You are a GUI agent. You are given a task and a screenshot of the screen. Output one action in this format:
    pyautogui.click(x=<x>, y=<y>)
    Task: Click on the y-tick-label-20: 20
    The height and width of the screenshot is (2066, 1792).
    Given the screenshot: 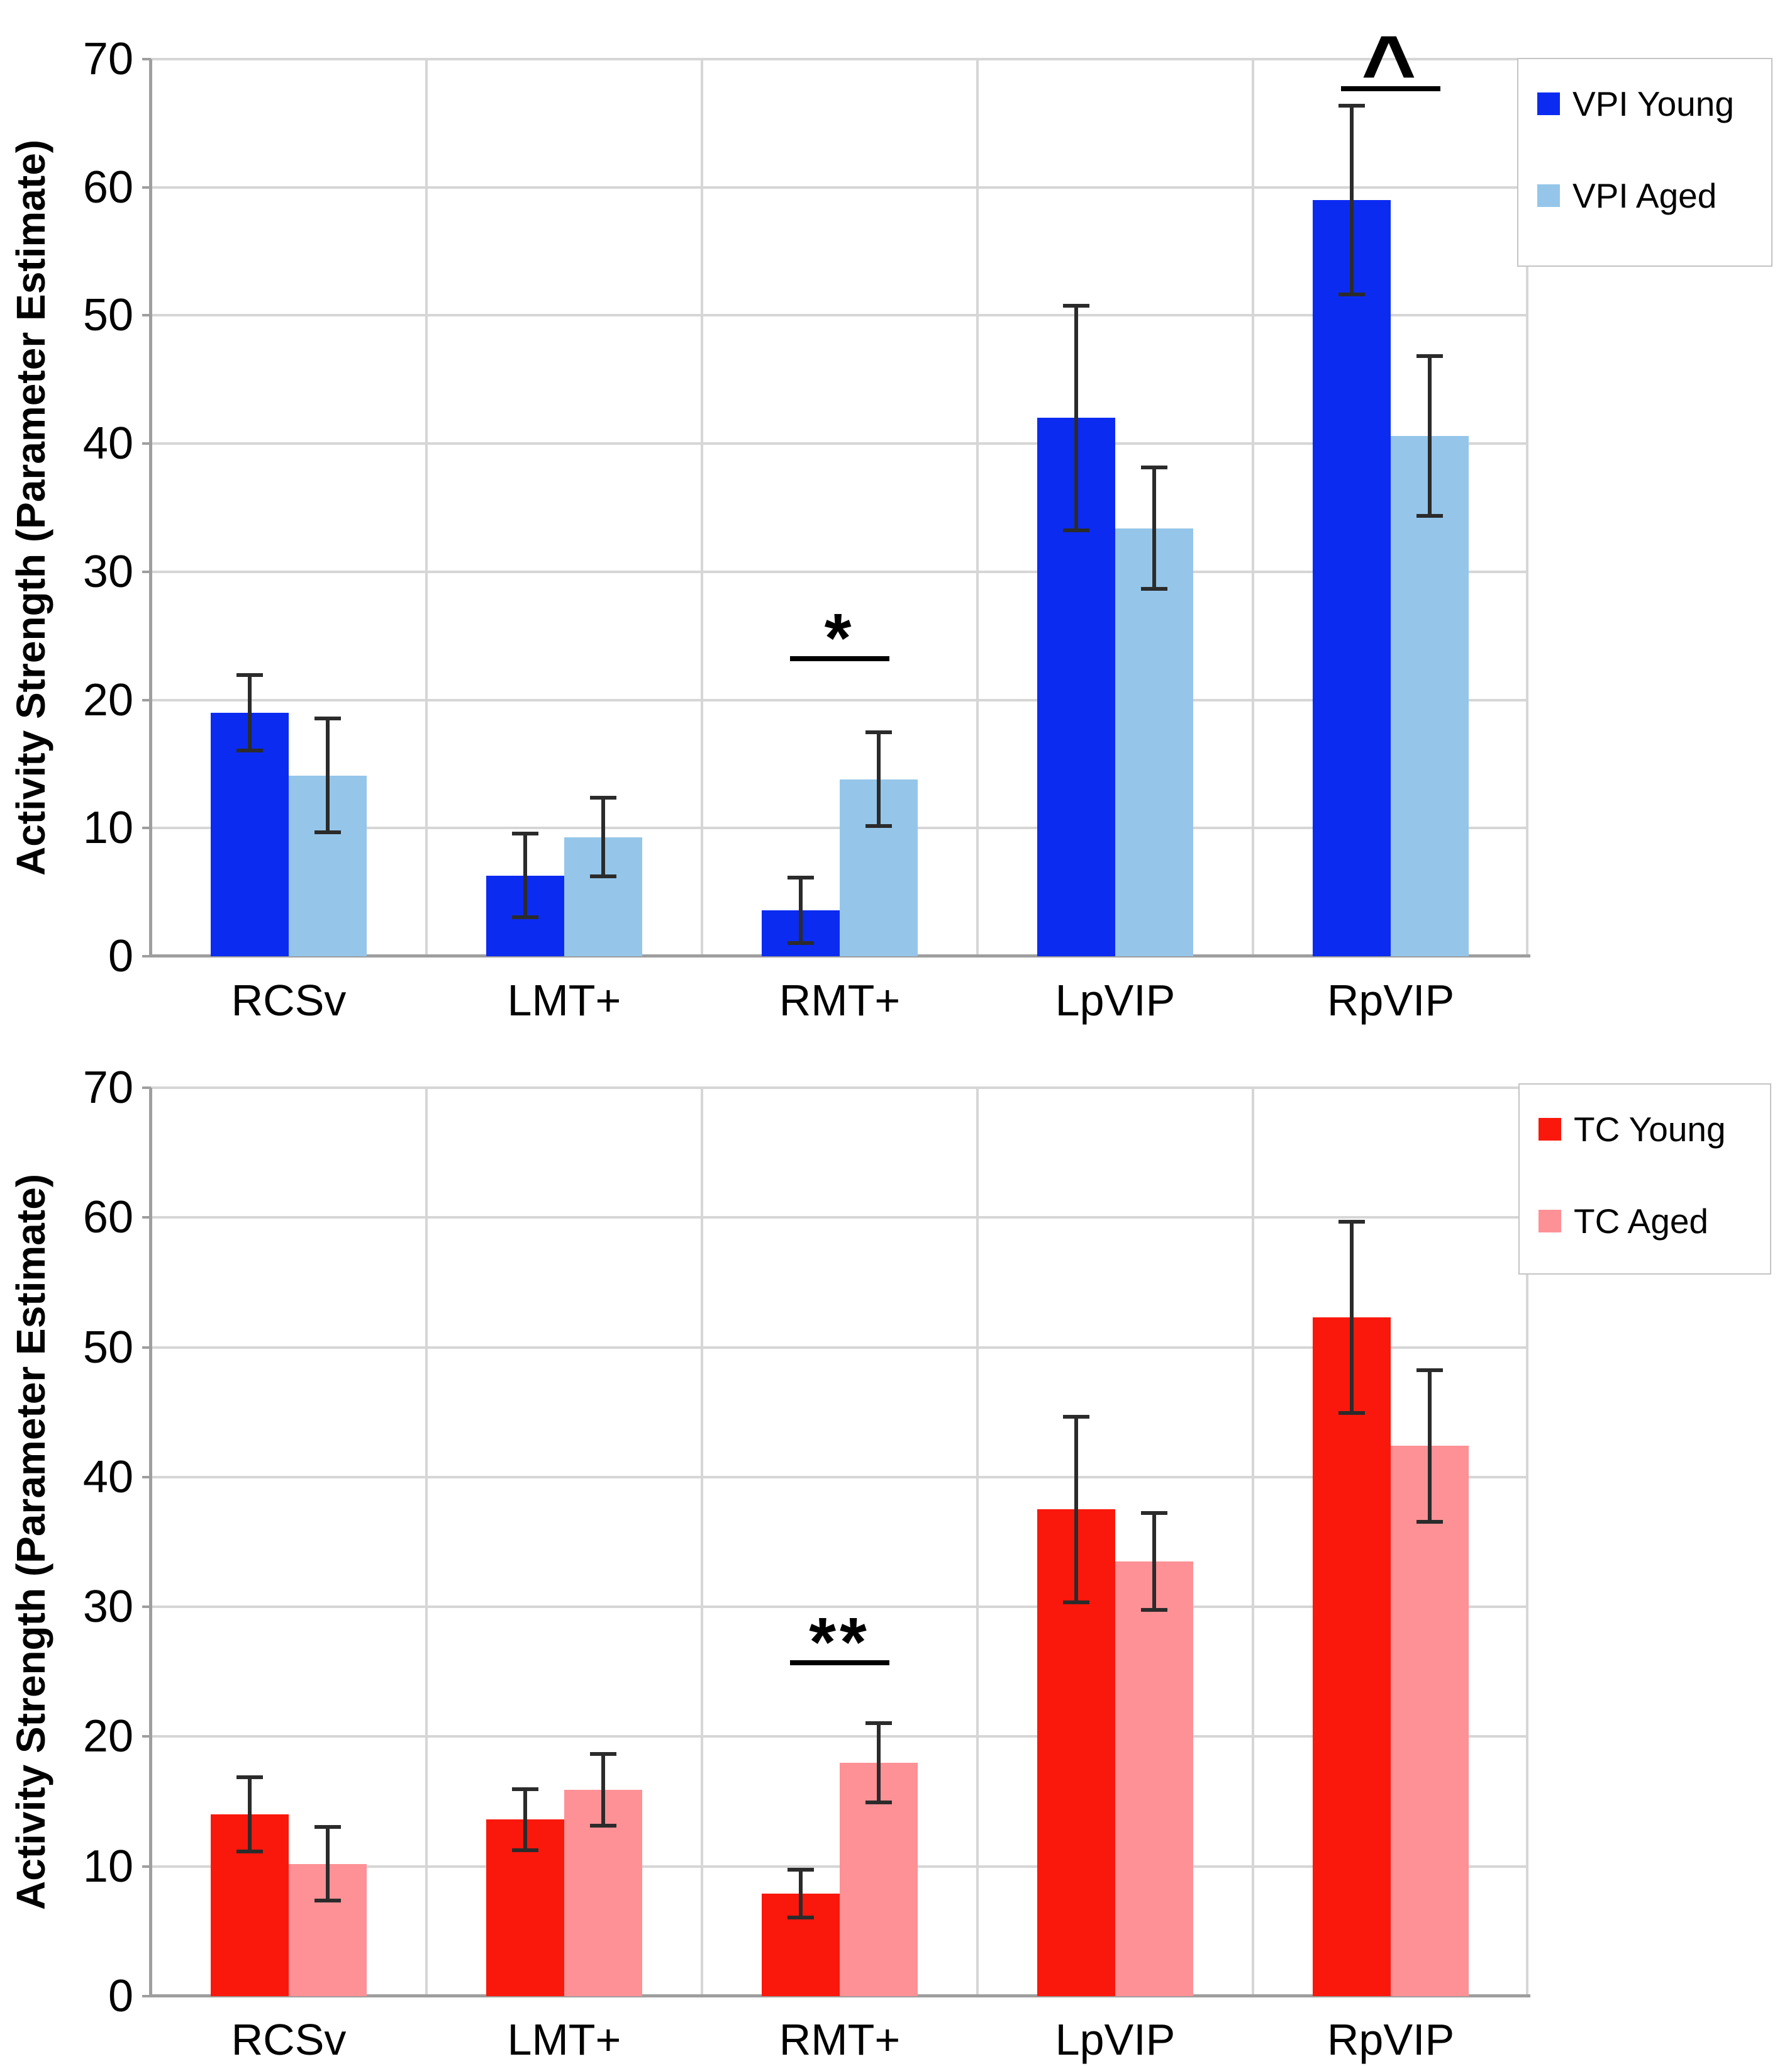 What is the action you would take?
    pyautogui.click(x=107, y=1736)
    